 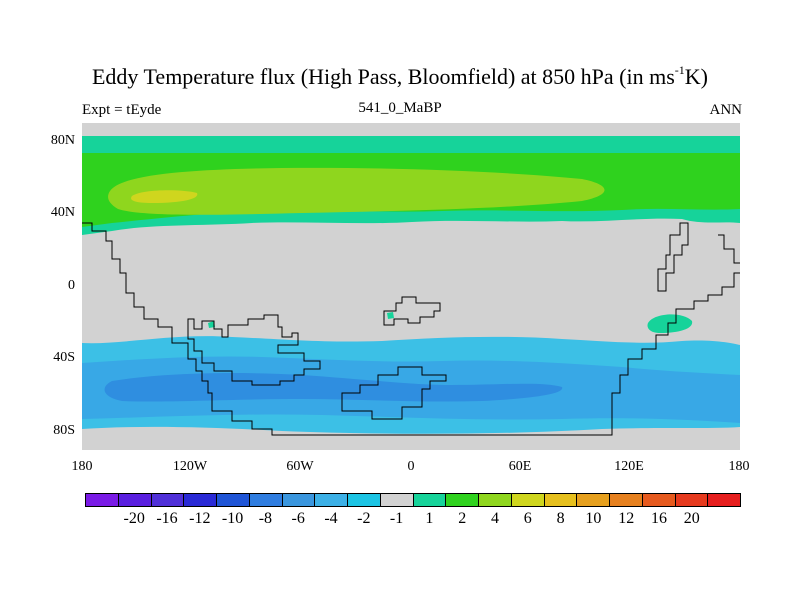 What do you see at coordinates (211, 324) in the screenshot?
I see `flux-spot-pacific` at bounding box center [211, 324].